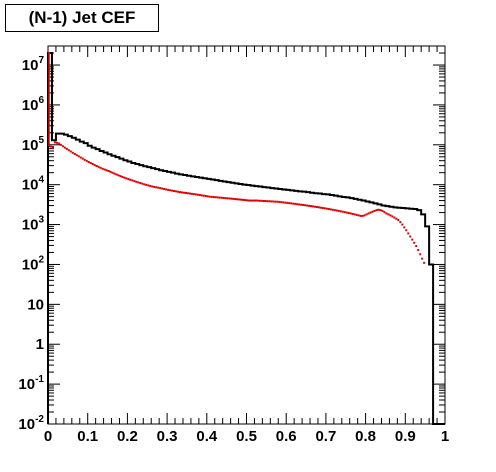  I want to click on x-tick-label: 0.3, so click(167, 436).